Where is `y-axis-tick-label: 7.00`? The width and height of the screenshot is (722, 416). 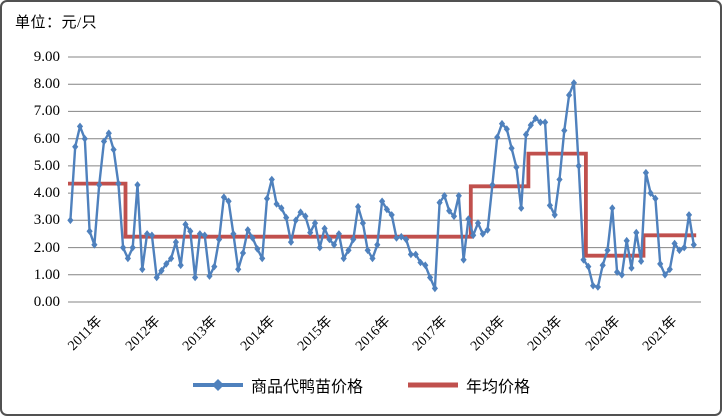 y-axis-tick-label: 7.00 is located at coordinates (46, 111).